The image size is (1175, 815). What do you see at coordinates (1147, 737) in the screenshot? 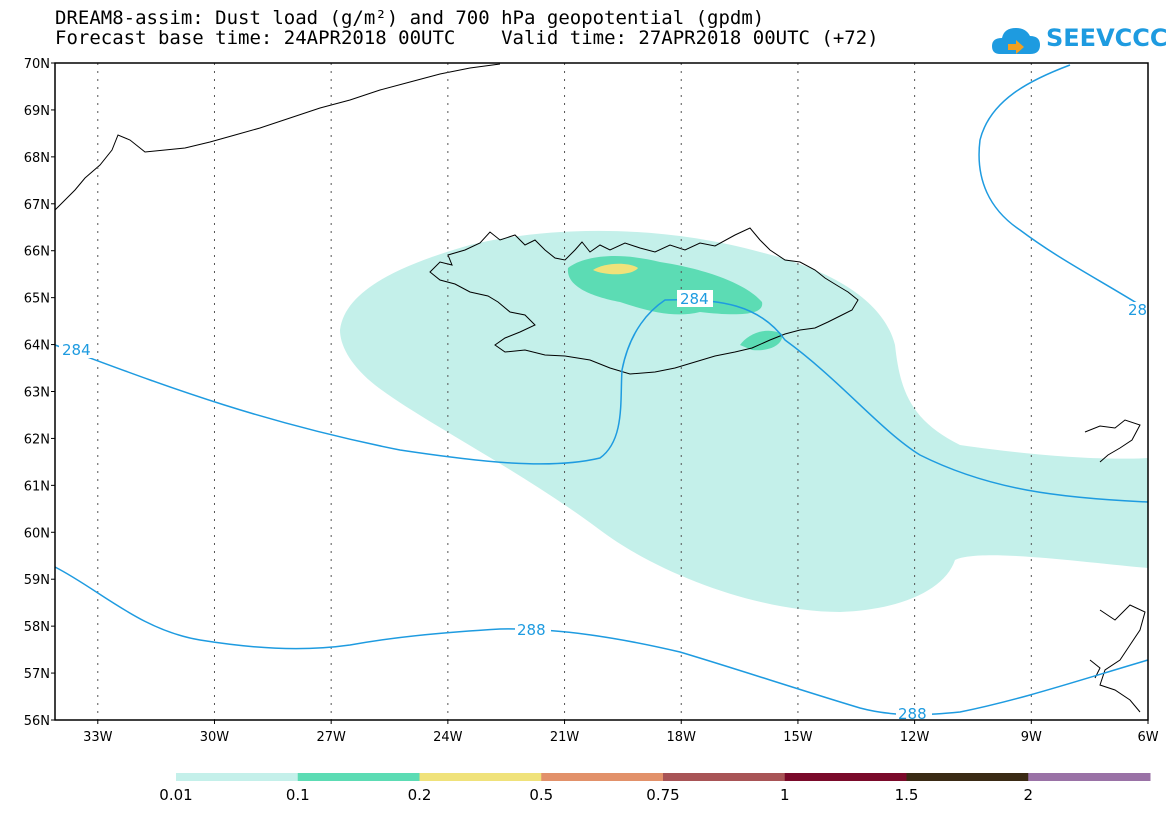
I see `lon-tick-label: 6W` at bounding box center [1147, 737].